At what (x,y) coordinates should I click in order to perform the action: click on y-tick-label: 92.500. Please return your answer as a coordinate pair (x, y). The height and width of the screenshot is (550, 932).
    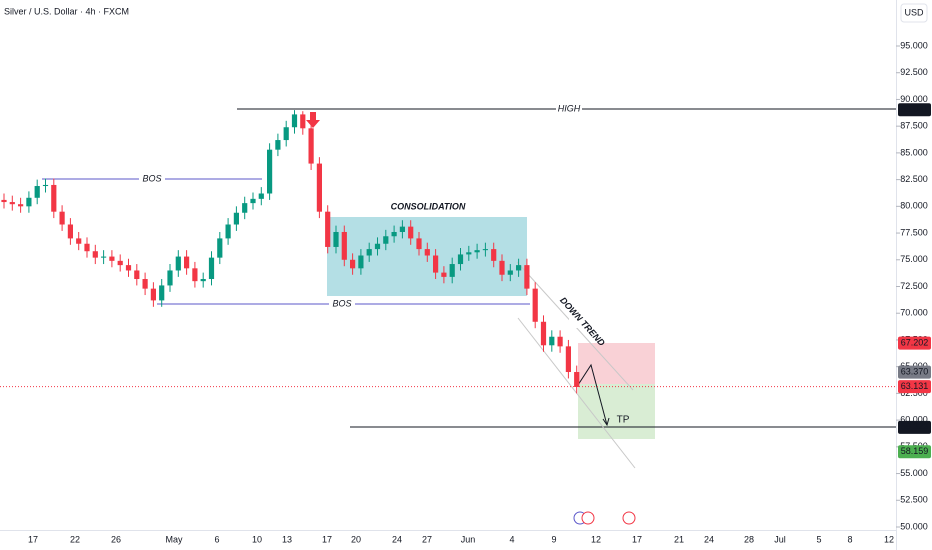
    Looking at the image, I should click on (914, 72).